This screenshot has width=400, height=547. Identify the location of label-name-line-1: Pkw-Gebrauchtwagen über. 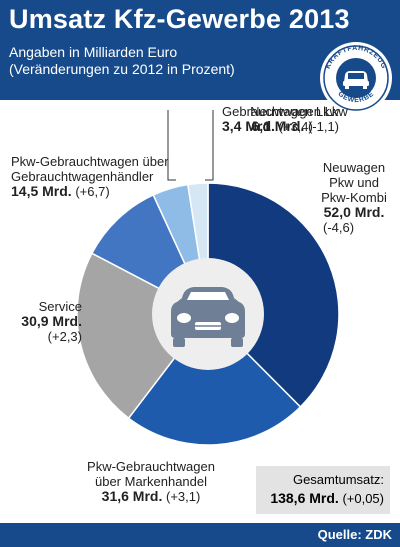
(90, 161).